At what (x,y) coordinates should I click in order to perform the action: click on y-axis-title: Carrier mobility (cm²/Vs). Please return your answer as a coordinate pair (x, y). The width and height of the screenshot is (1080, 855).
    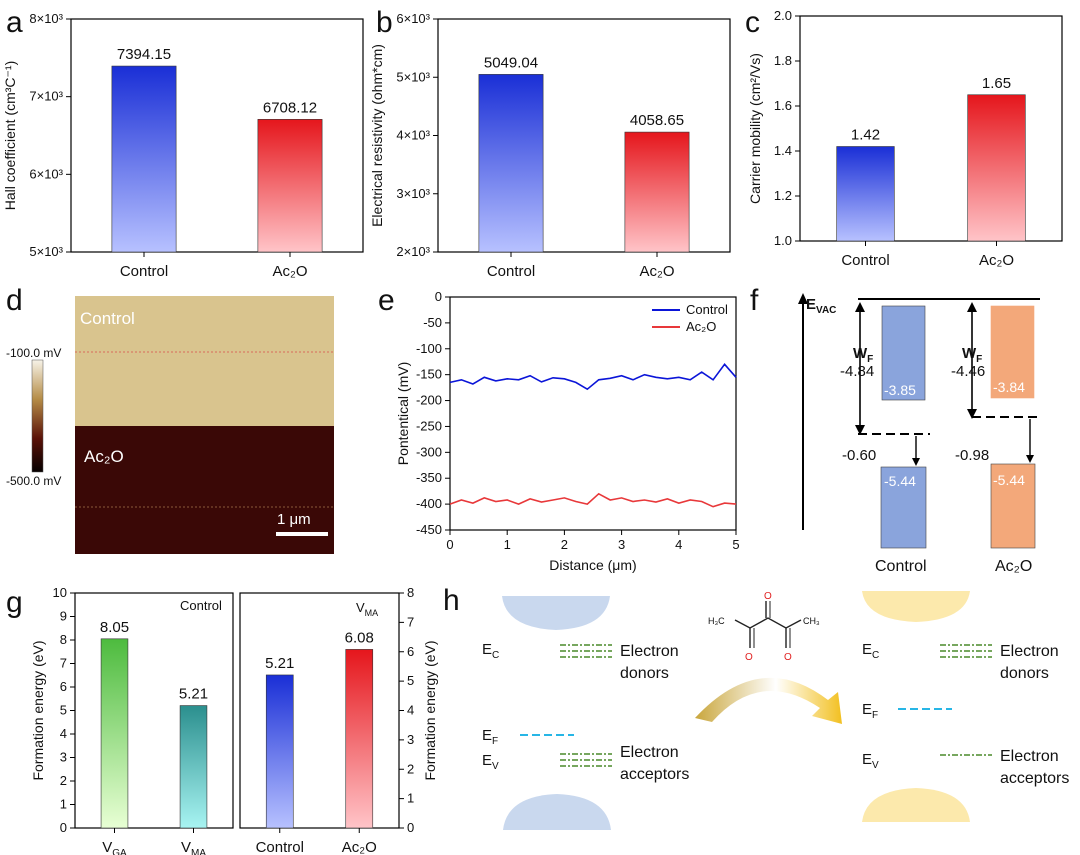
    Looking at the image, I should click on (755, 128).